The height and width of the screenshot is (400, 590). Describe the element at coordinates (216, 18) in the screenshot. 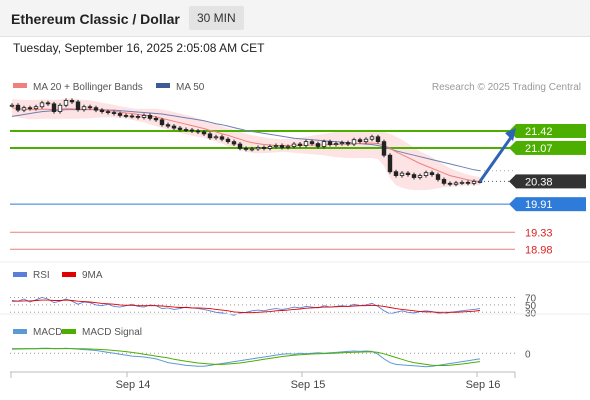

I see `interval-button: 30 MIN` at that location.